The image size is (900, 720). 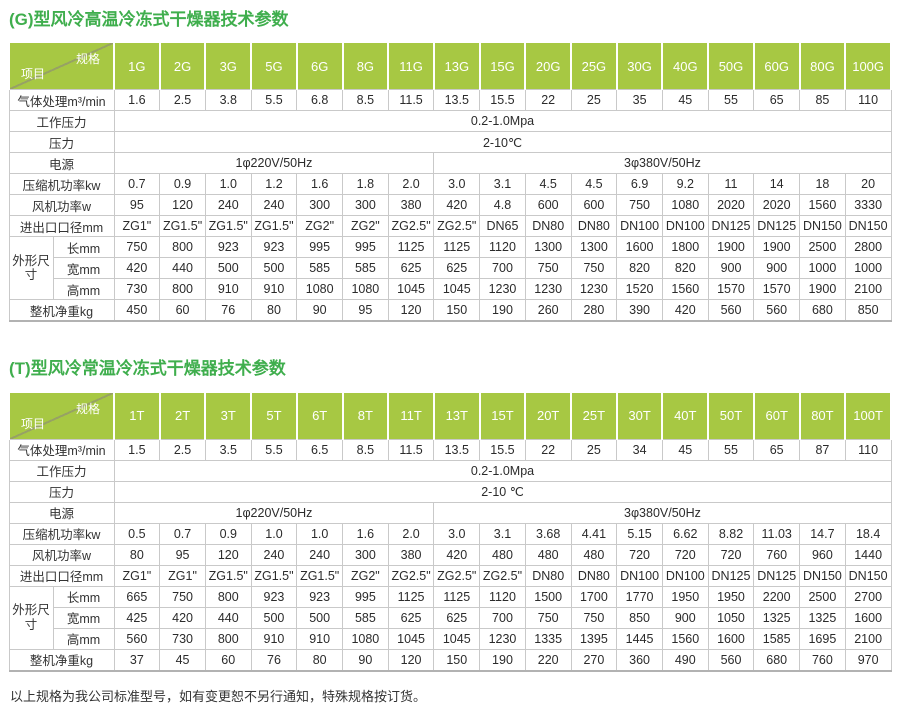 What do you see at coordinates (548, 554) in the screenshot?
I see `spec-cell: 480` at bounding box center [548, 554].